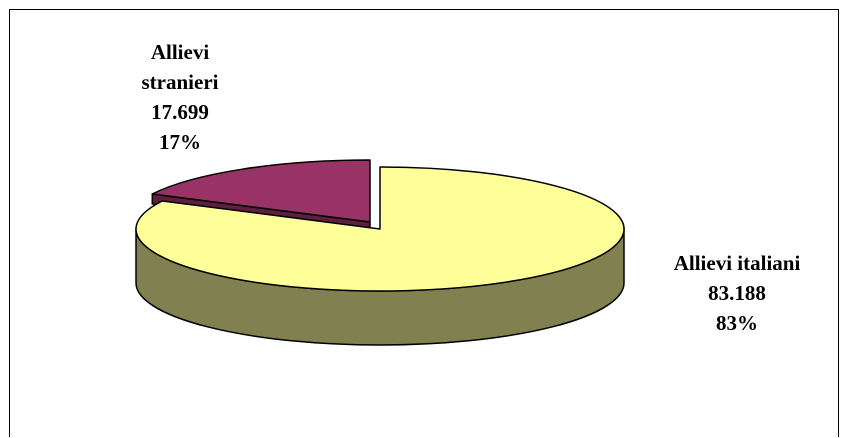 The image size is (848, 438). I want to click on value-italiani: 83.188, so click(737, 293).